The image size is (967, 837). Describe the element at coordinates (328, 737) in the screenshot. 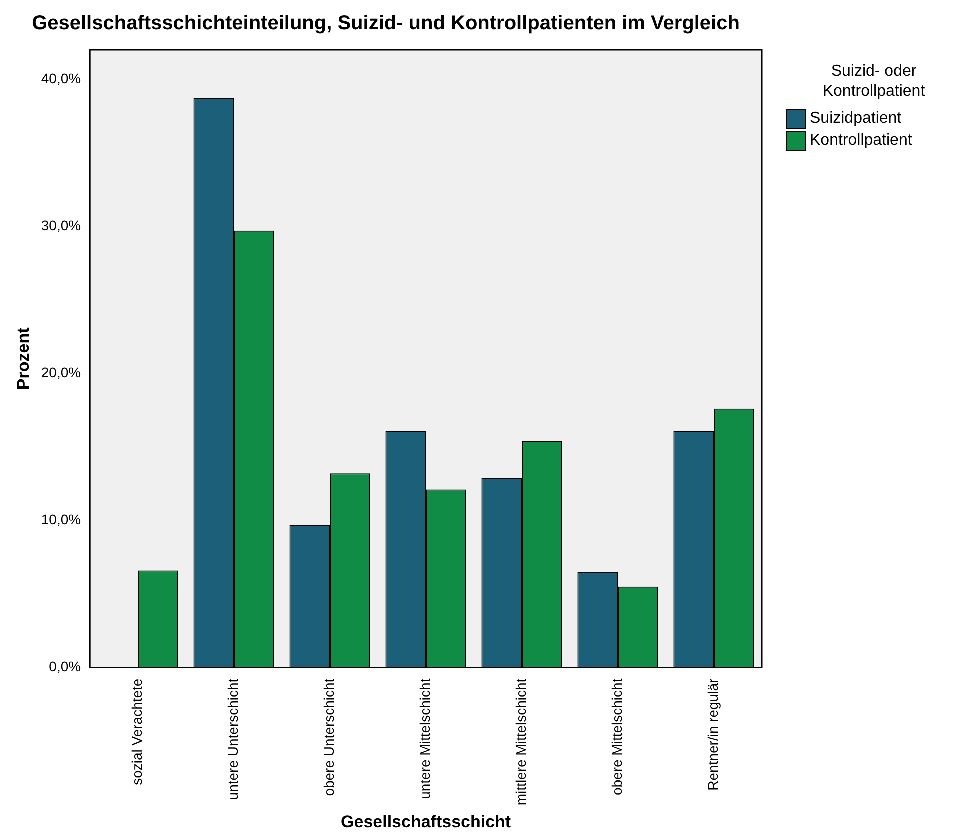

I see `x-tick-label: obere Unterschicht` at that location.